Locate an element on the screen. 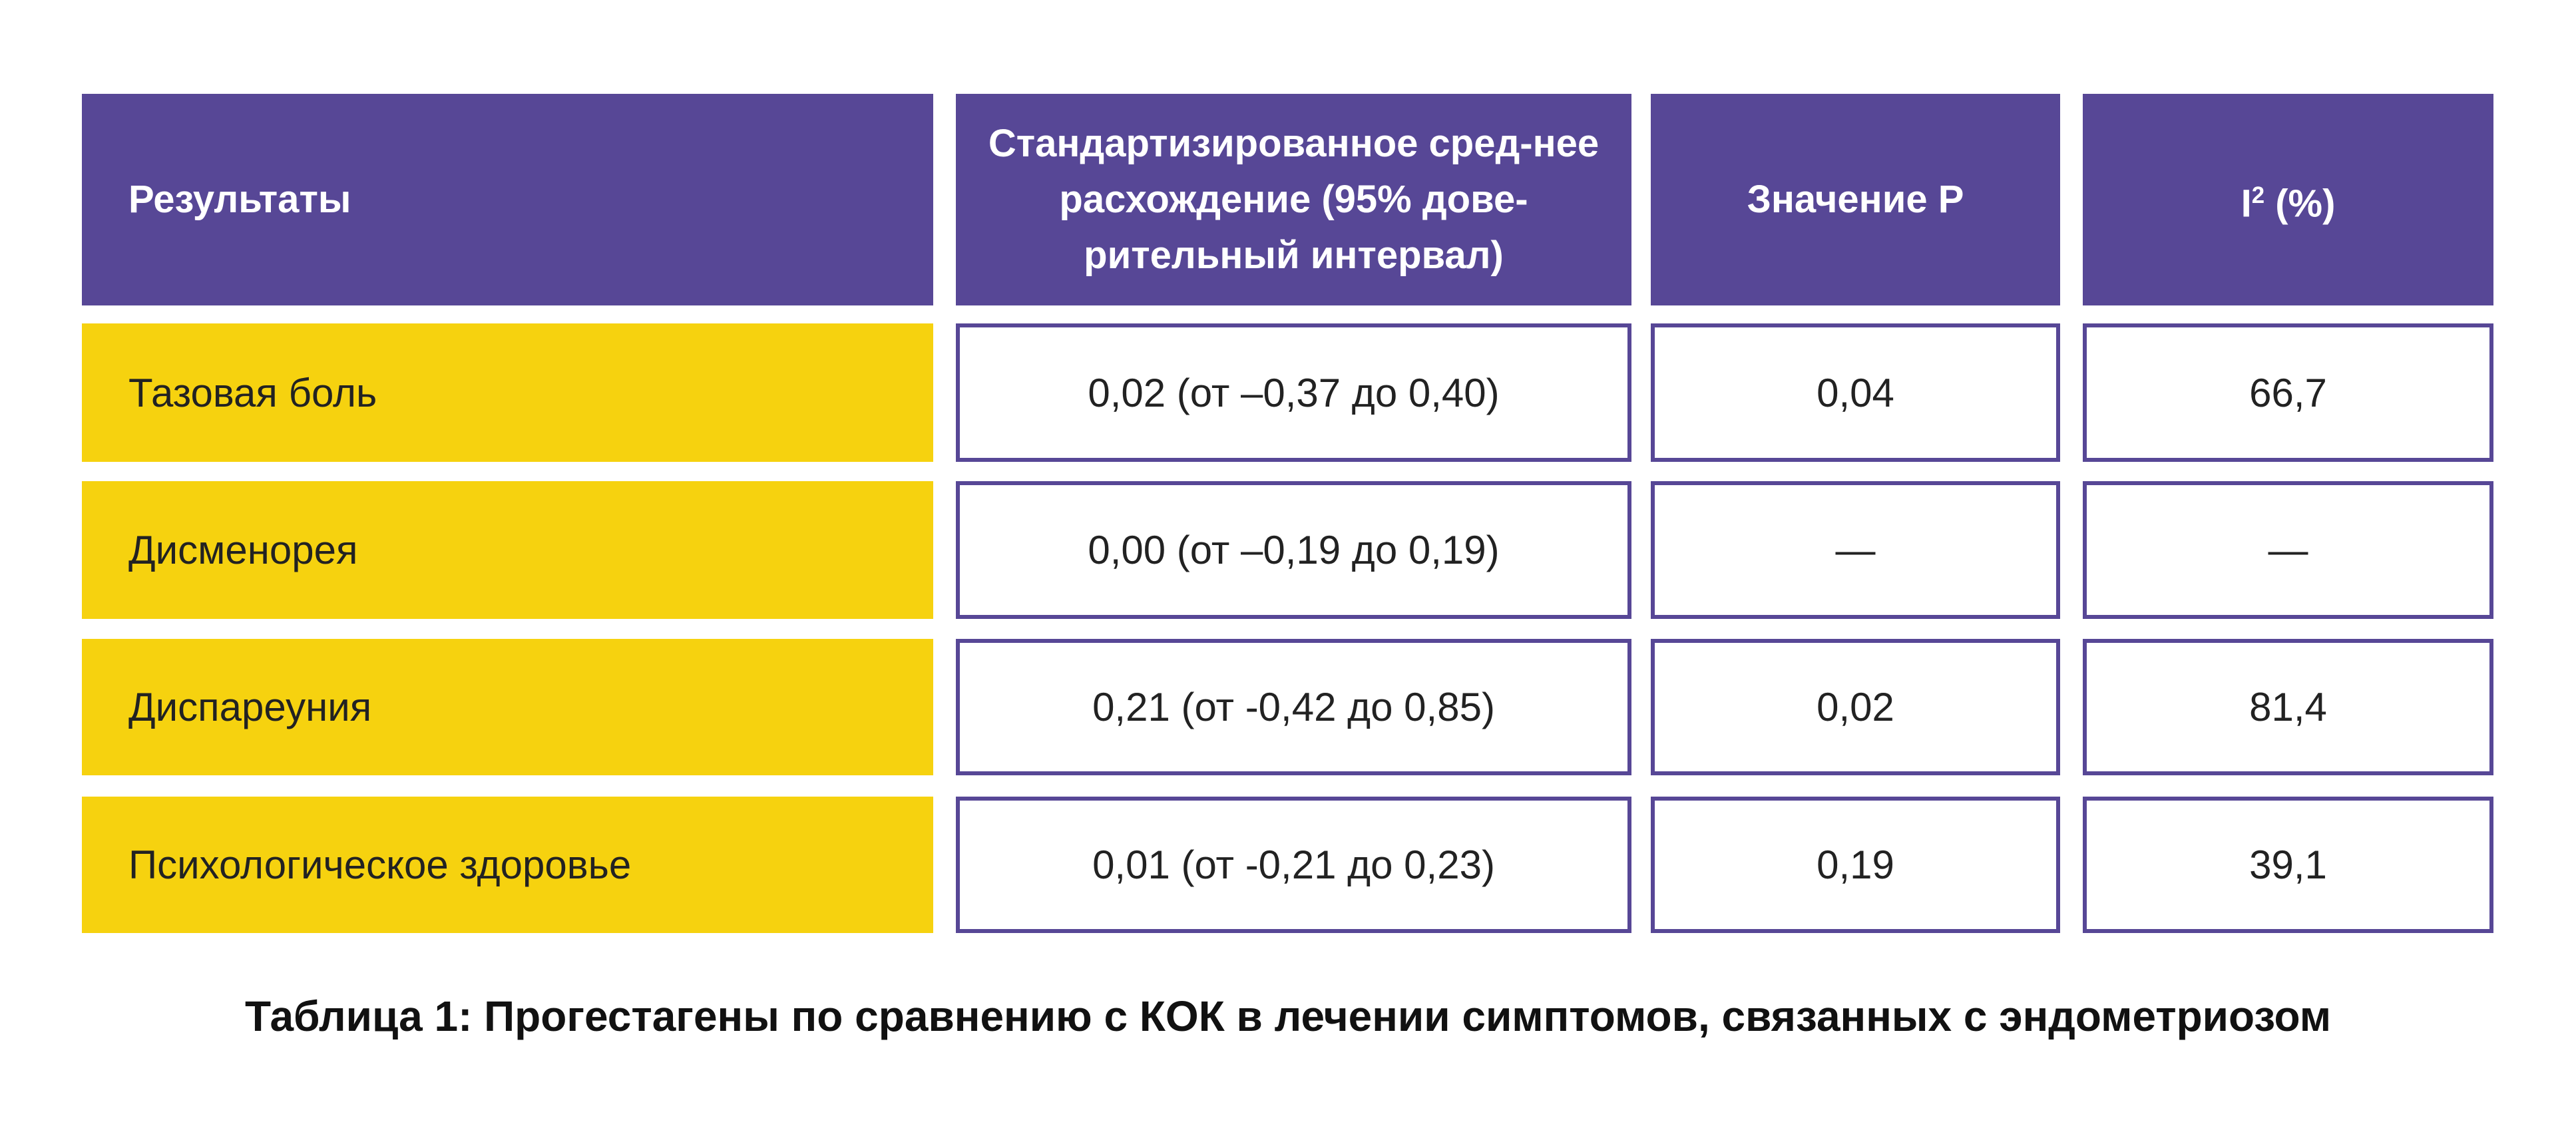 This screenshot has height=1142, width=2576. i2-unit: (%) is located at coordinates (2300, 204).